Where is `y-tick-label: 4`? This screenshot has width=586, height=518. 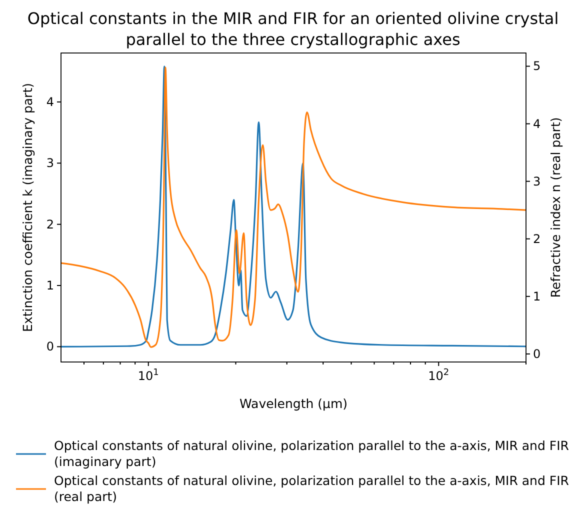
y-tick-label: 4 is located at coordinates (50, 101).